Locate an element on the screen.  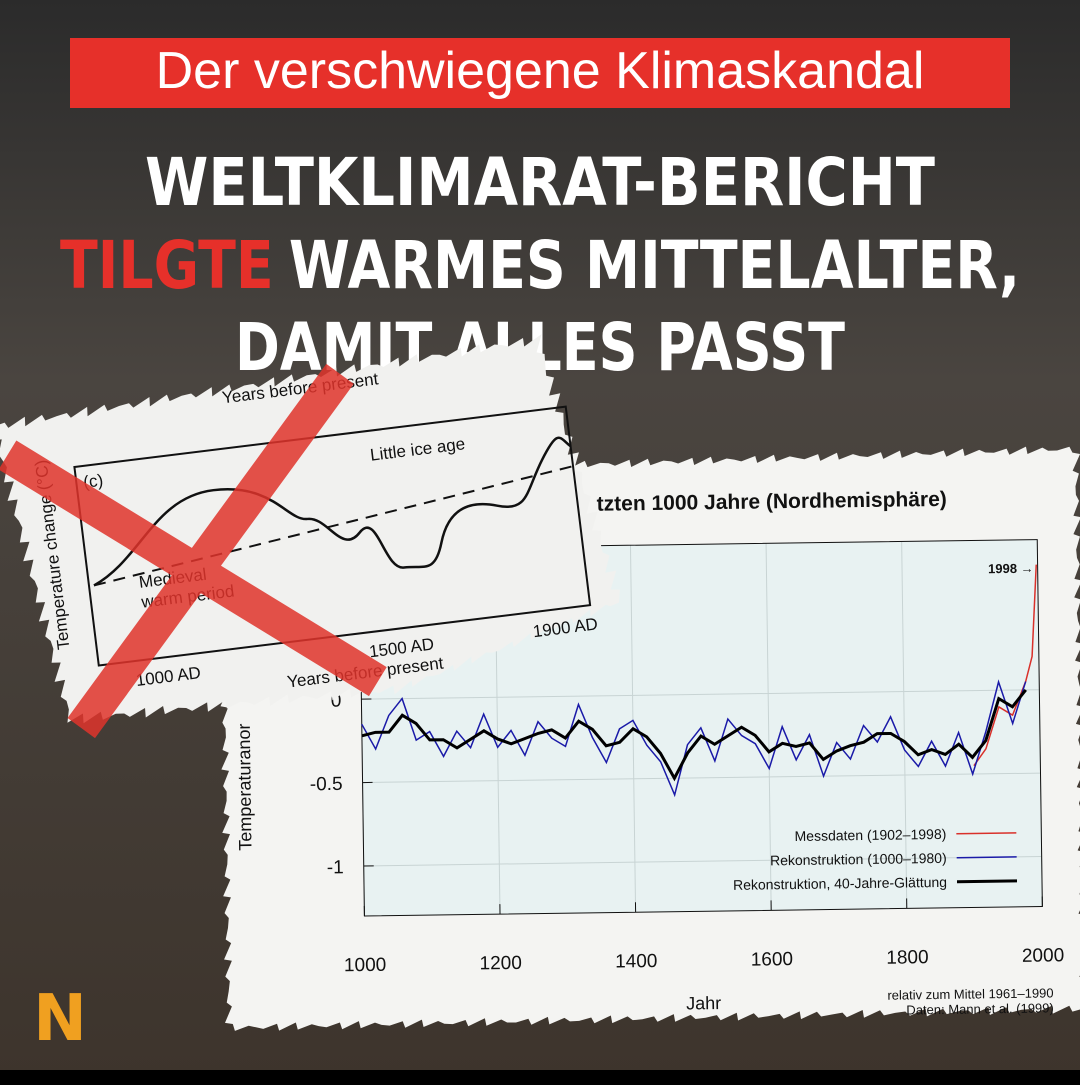
chart-title: tzten 1000 Jahre (Nordhemisphäre) is located at coordinates (772, 502).